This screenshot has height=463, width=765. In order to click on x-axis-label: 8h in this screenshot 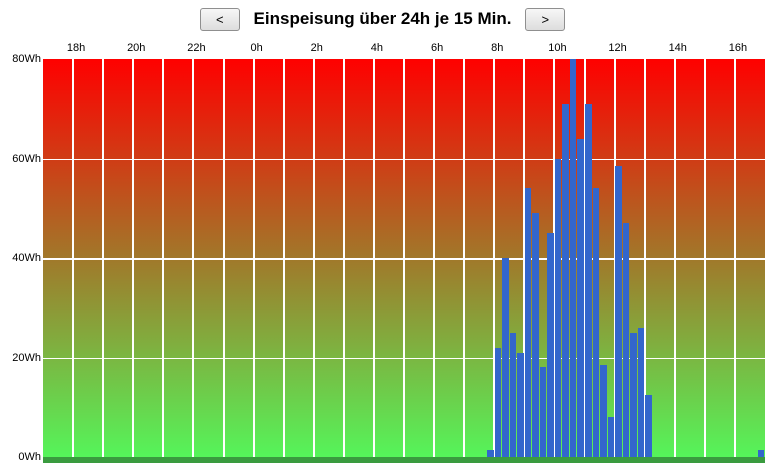, I will do `click(497, 48)`.